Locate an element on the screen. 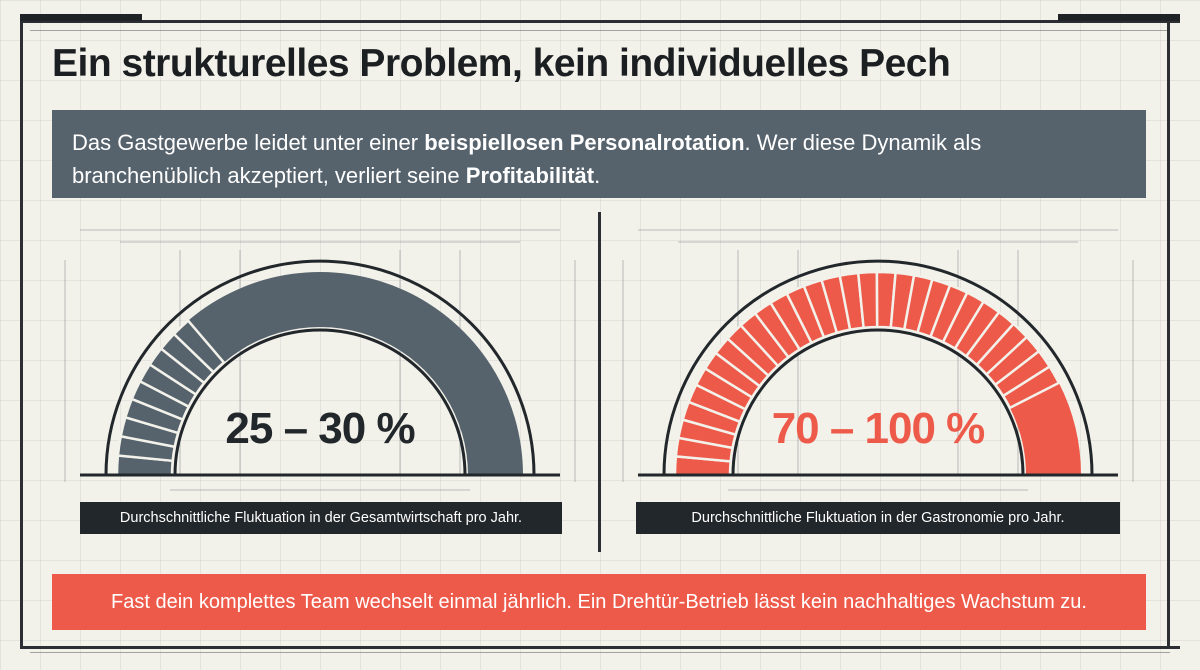 Image resolution: width=1200 pixels, height=670 pixels. frame-right-line is located at coordinates (1168, 334).